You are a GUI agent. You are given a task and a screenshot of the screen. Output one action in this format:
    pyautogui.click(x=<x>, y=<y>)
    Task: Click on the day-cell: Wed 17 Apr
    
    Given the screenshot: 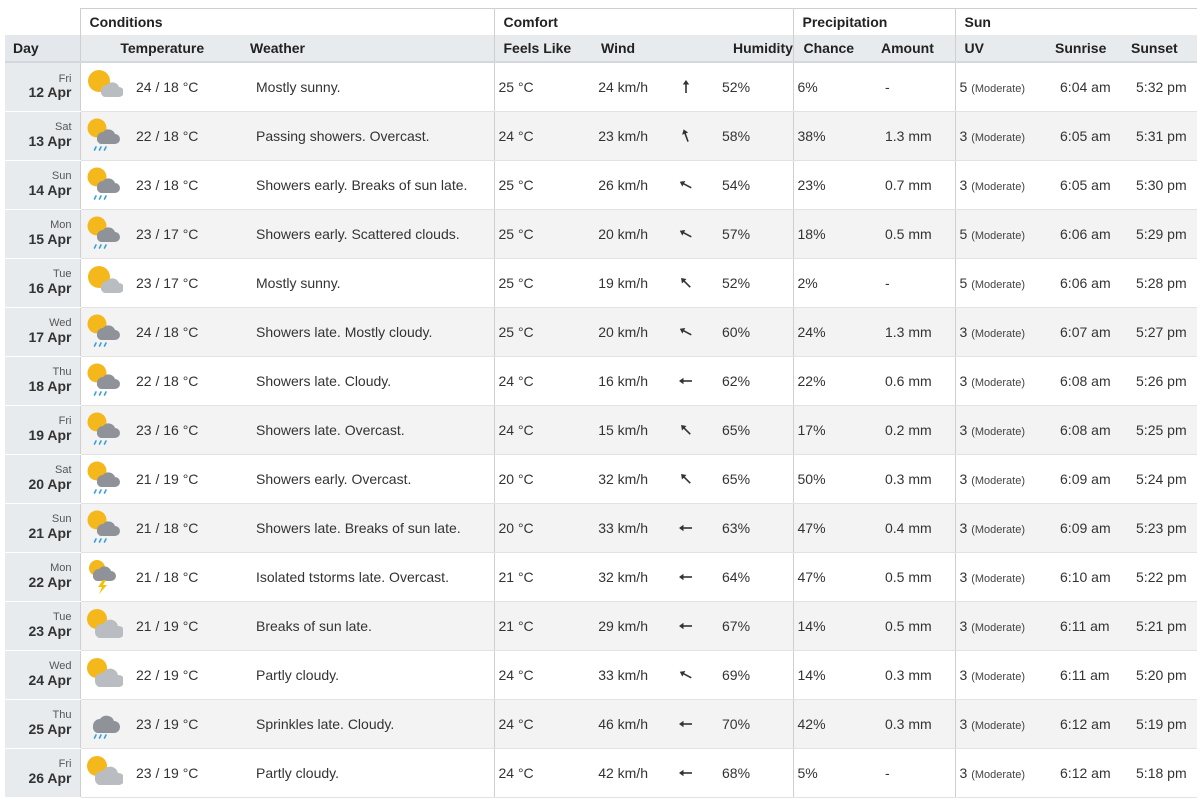 What is the action you would take?
    pyautogui.click(x=42, y=332)
    